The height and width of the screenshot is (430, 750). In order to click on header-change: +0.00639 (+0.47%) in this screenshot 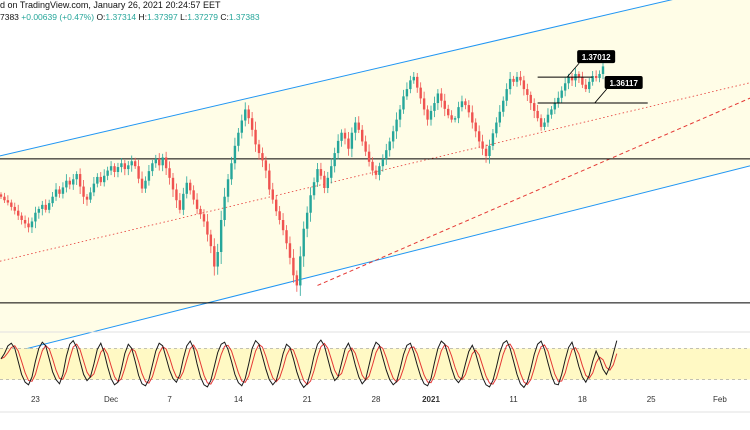, I will do `click(58, 17)`.